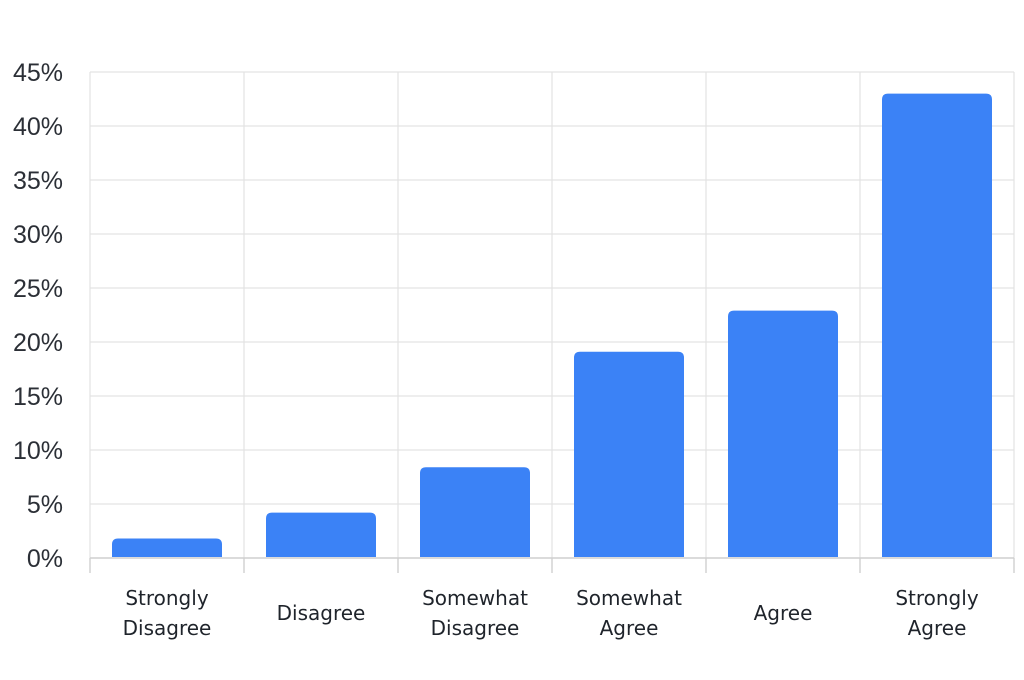  Describe the element at coordinates (38, 343) in the screenshot. I see `y-tick-label: 20%` at that location.